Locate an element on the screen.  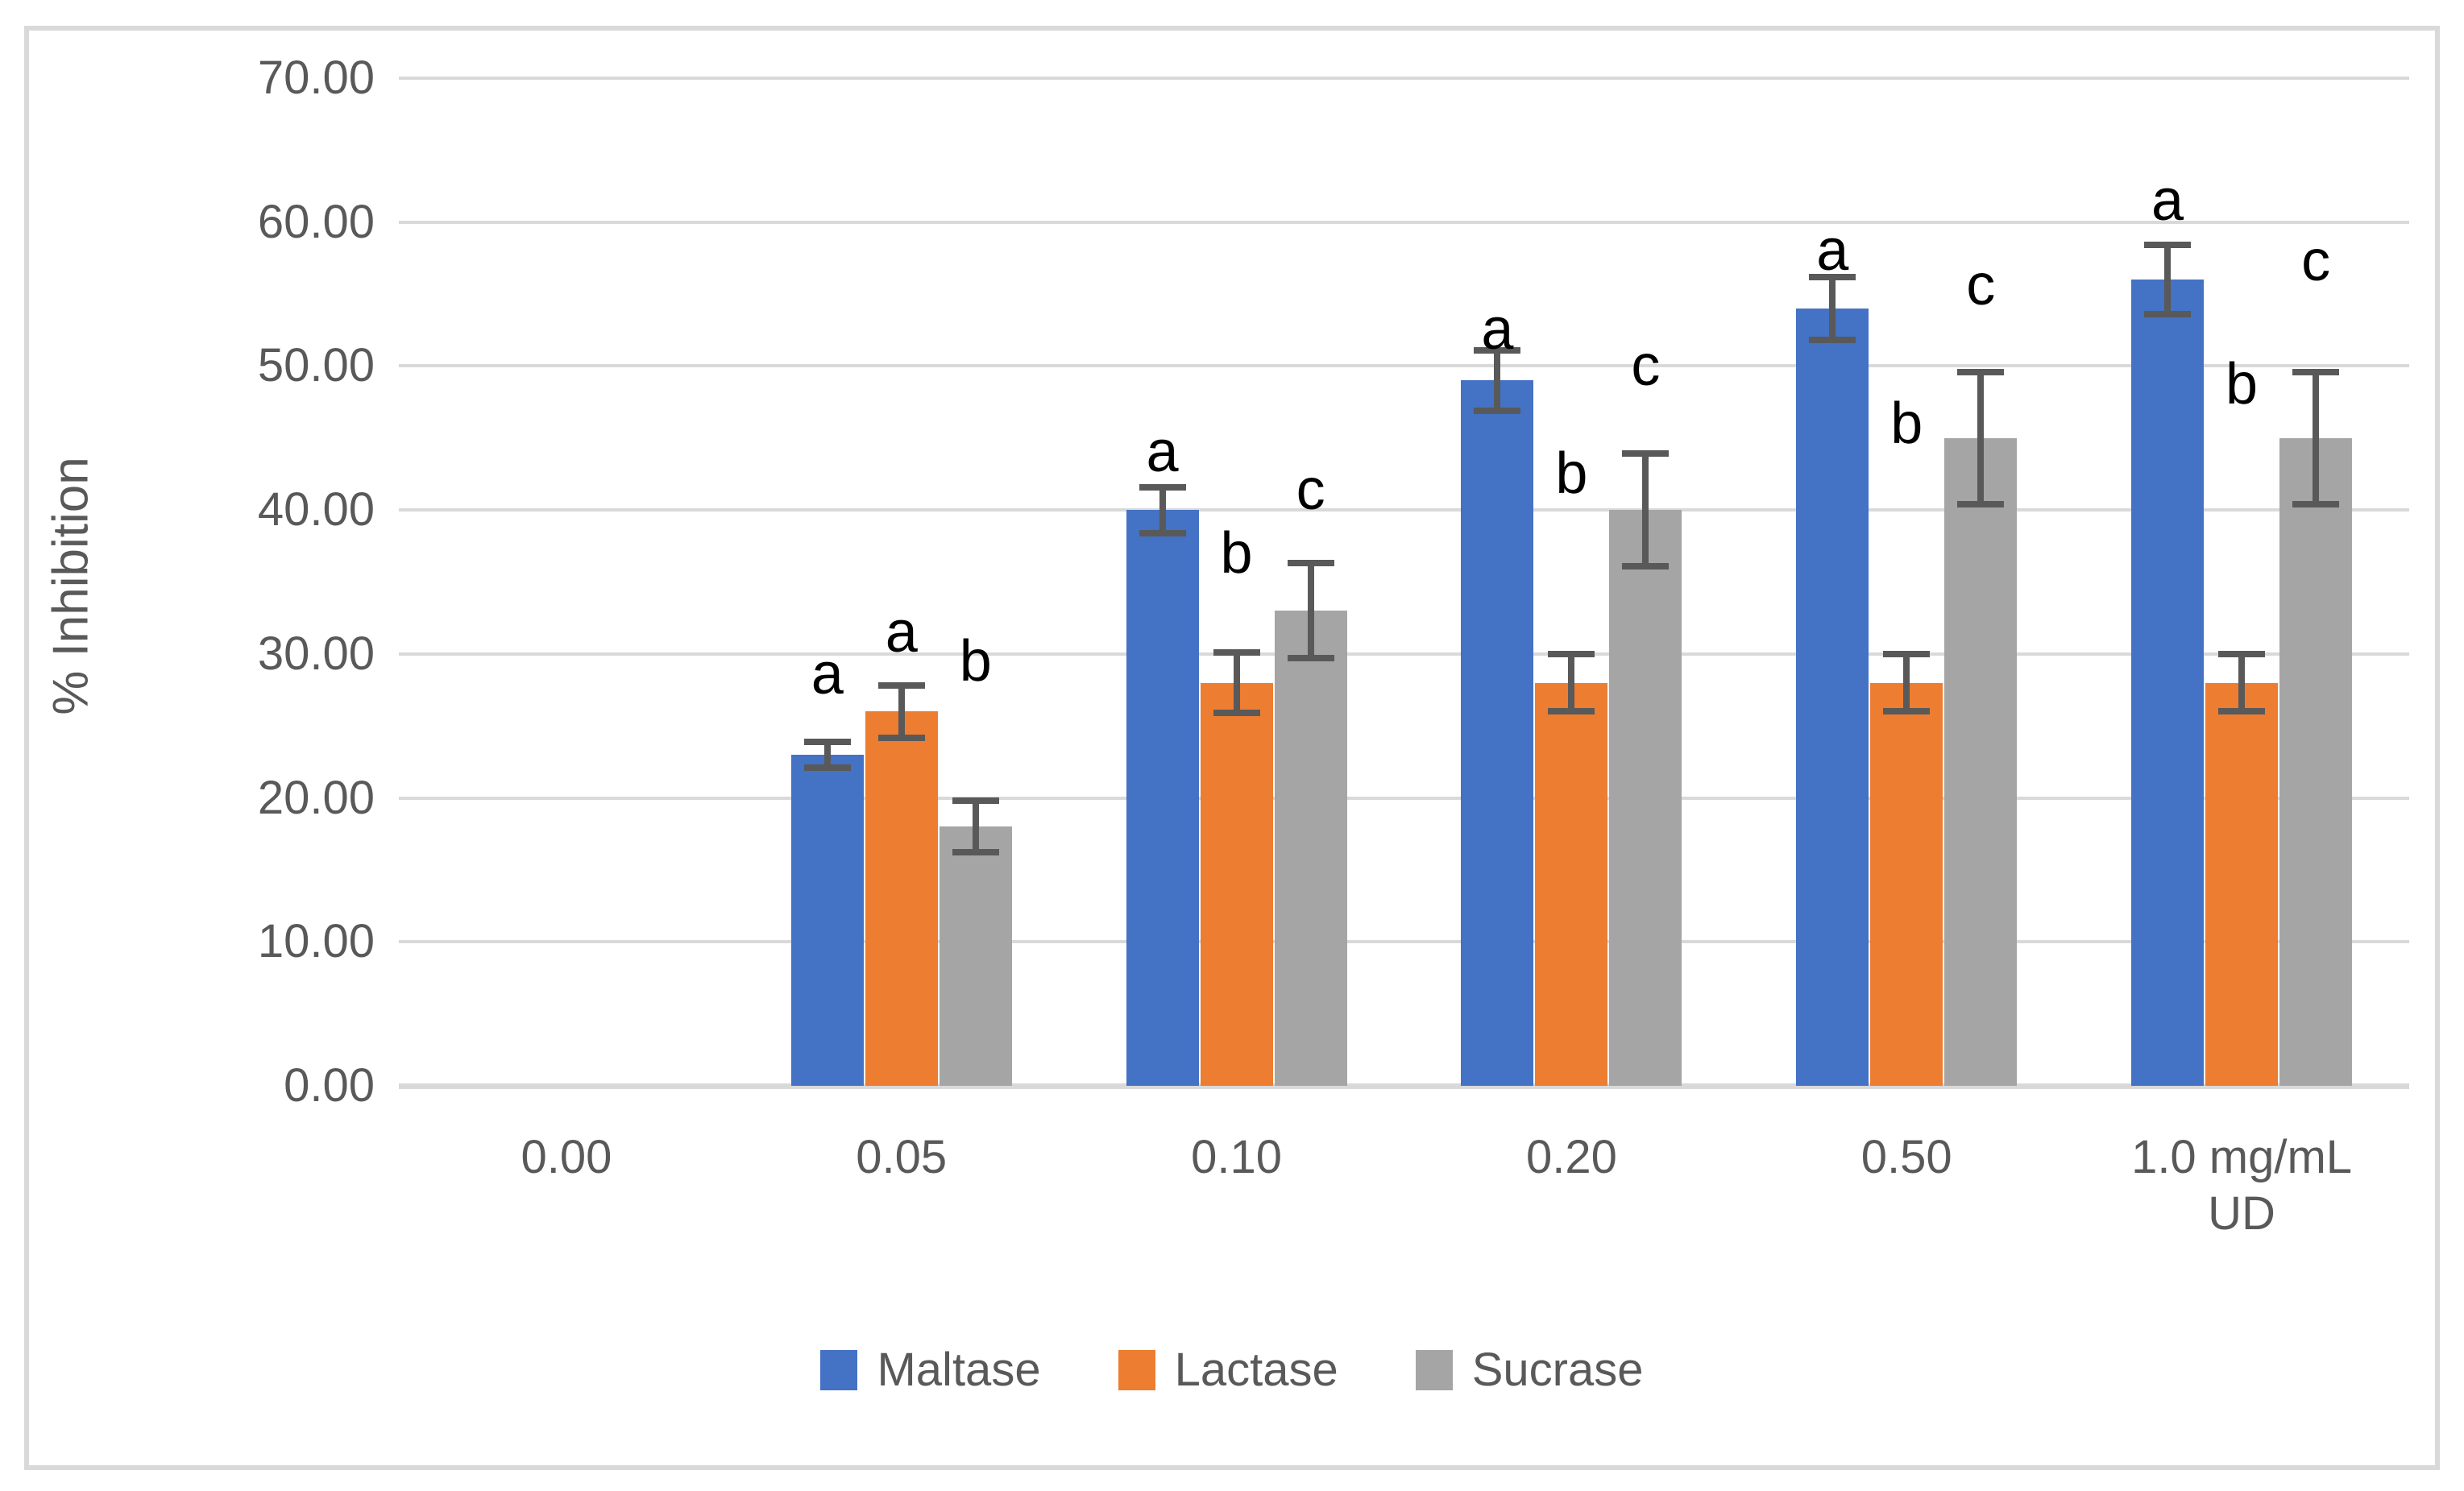
legend-label: Sucrase is located at coordinates (1557, 1370).